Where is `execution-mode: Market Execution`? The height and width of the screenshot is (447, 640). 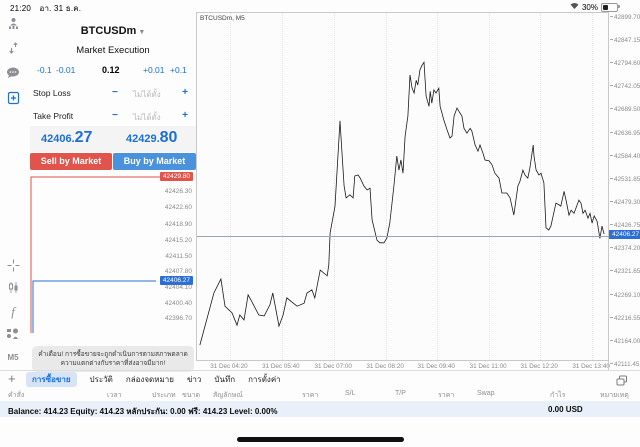
execution-mode: Market Execution is located at coordinates (113, 50).